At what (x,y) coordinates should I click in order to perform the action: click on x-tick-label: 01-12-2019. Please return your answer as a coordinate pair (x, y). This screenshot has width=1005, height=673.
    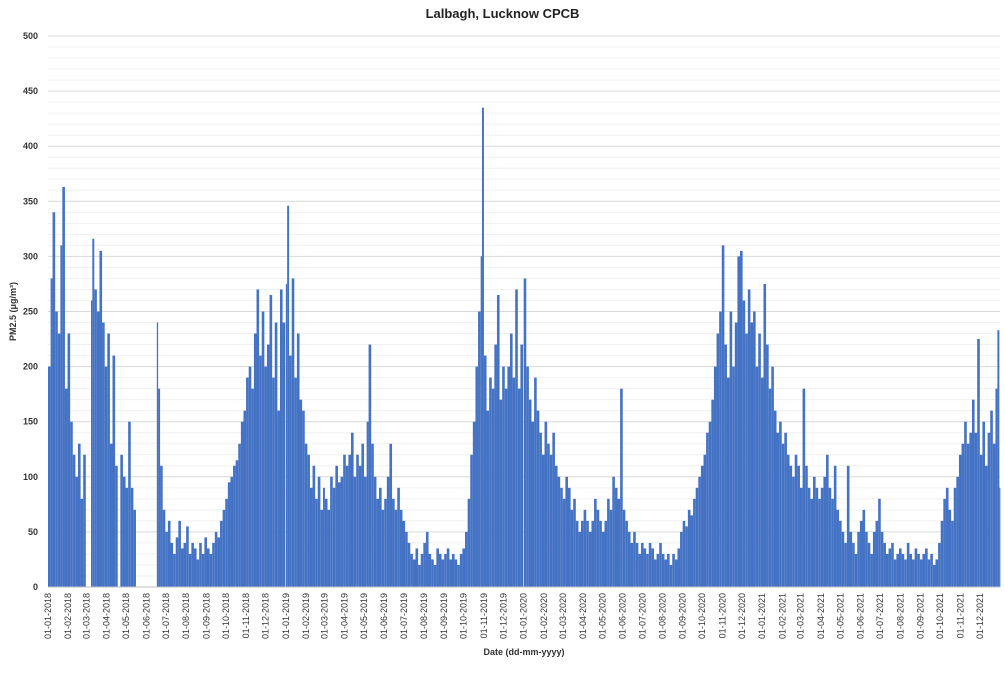
    Looking at the image, I should click on (503, 616).